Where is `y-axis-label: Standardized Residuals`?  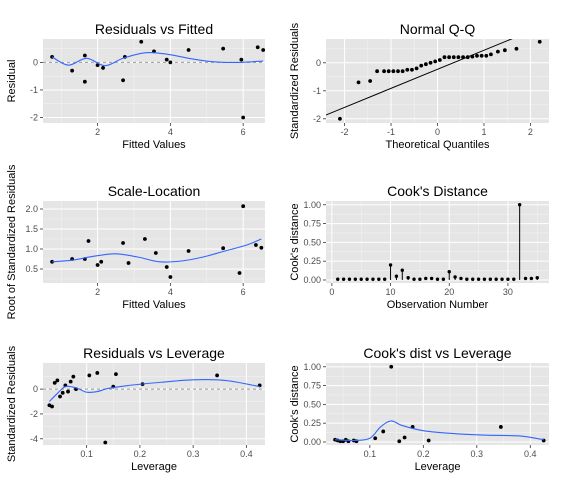 y-axis-label: Standardized Residuals is located at coordinates (12, 403).